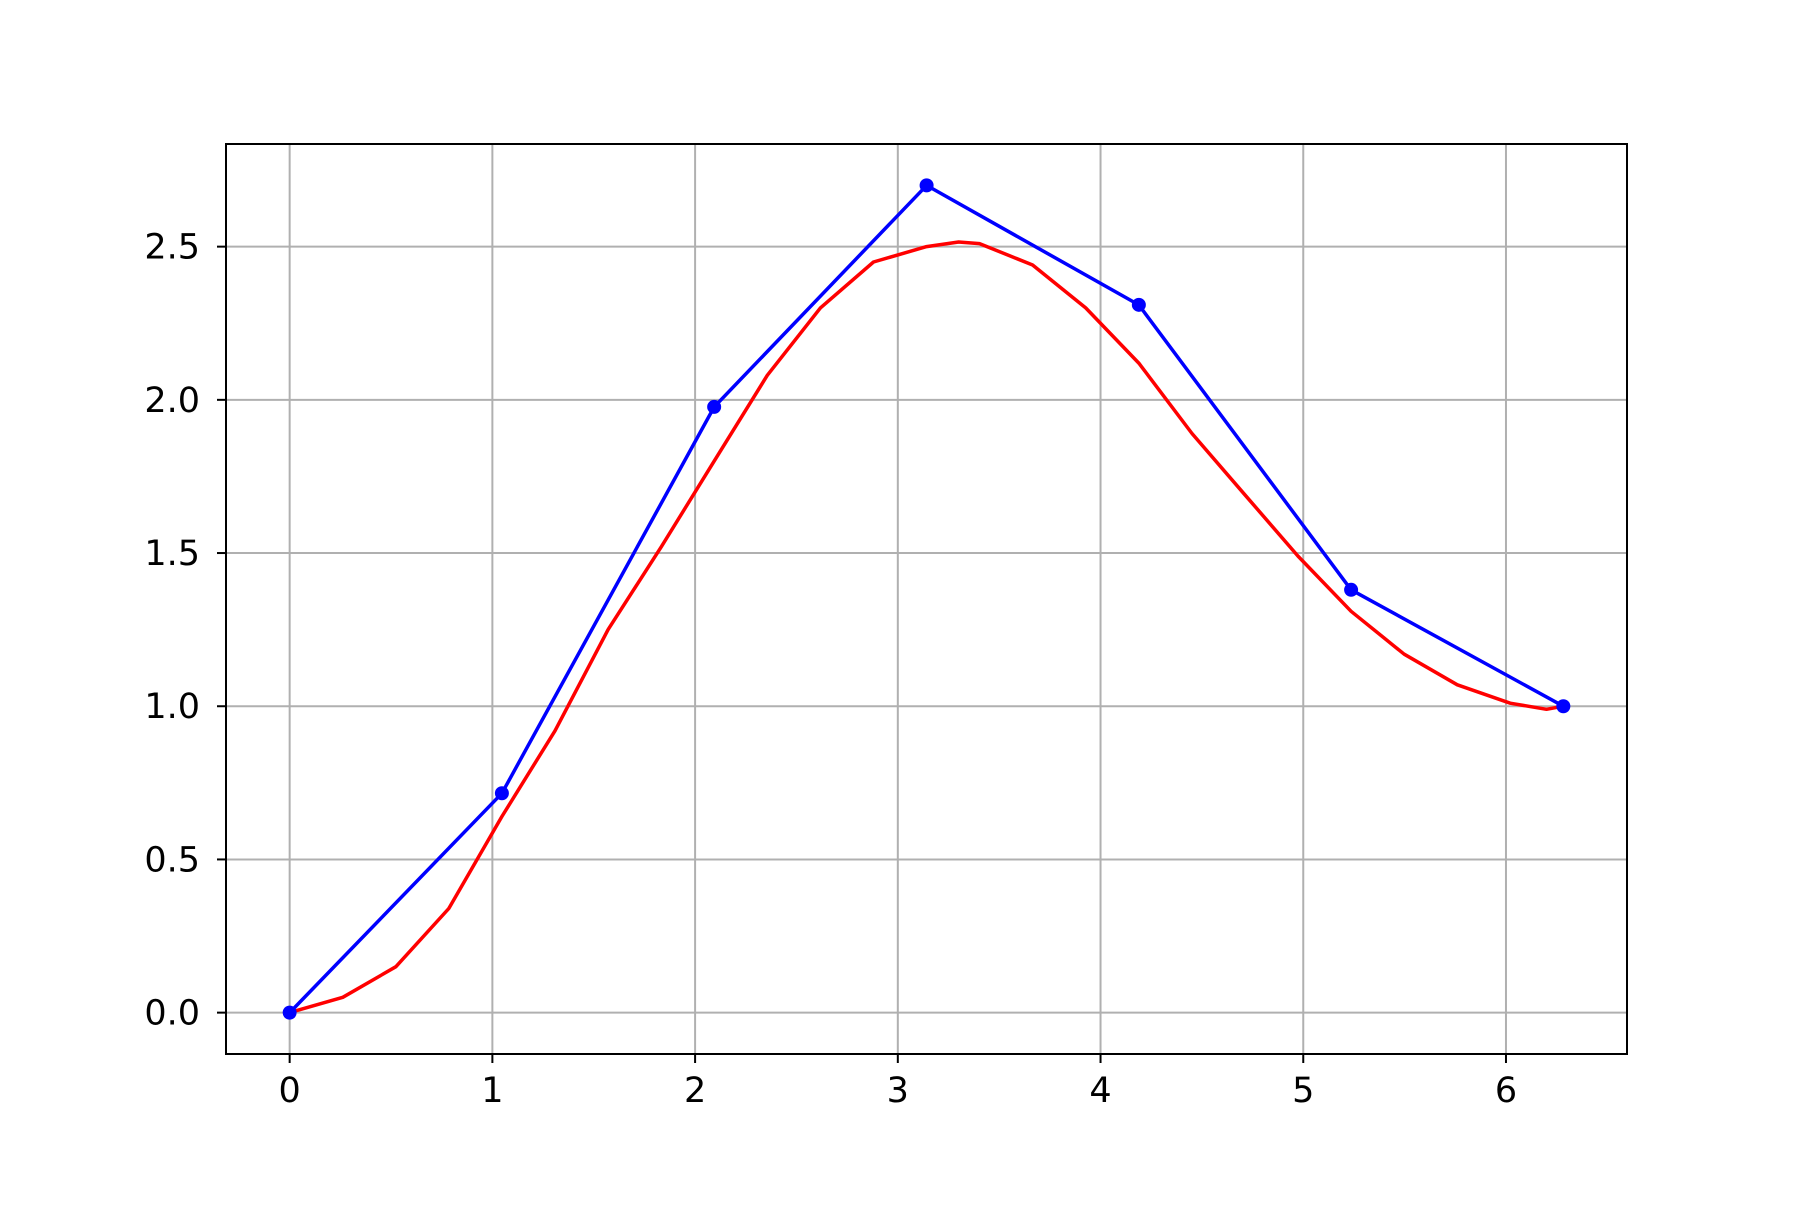  What do you see at coordinates (172, 1014) in the screenshot?
I see `y-tick-label: 0.0` at bounding box center [172, 1014].